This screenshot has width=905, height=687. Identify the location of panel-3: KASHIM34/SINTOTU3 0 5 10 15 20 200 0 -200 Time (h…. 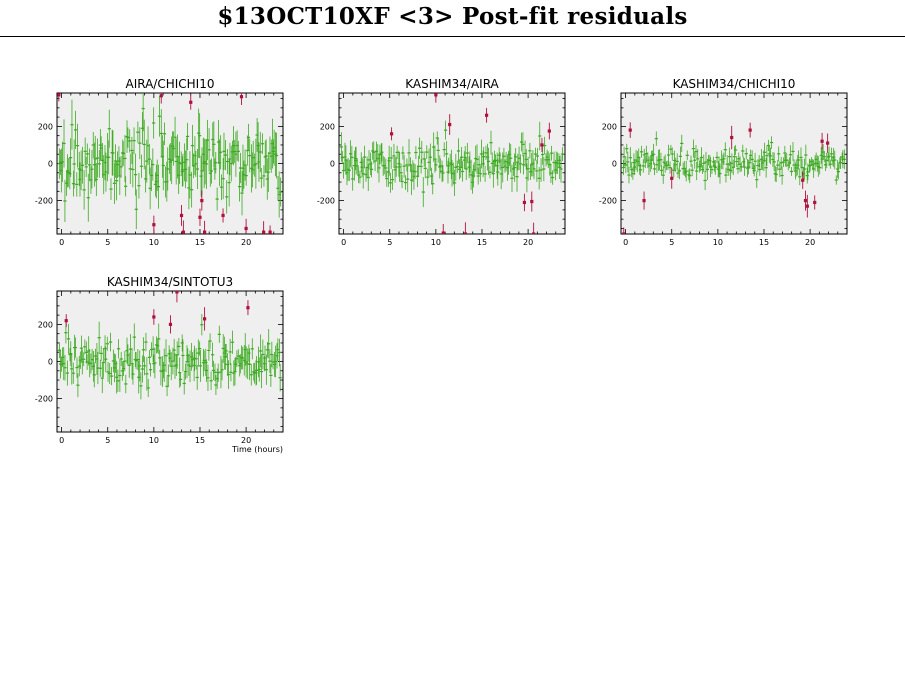
(159, 364).